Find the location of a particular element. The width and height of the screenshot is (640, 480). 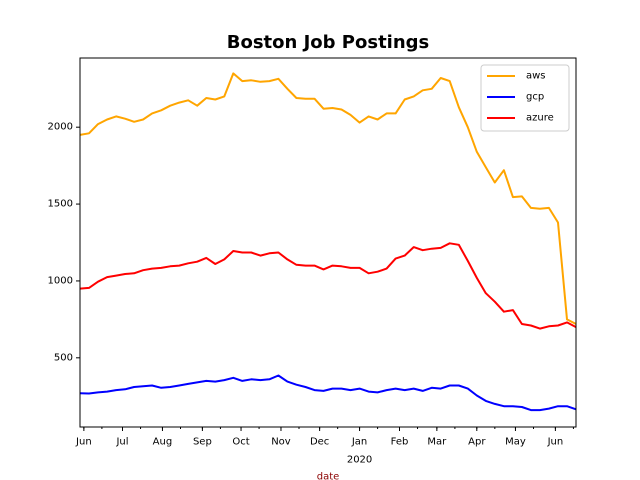

y-tick-label: 500 is located at coordinates (63, 357).